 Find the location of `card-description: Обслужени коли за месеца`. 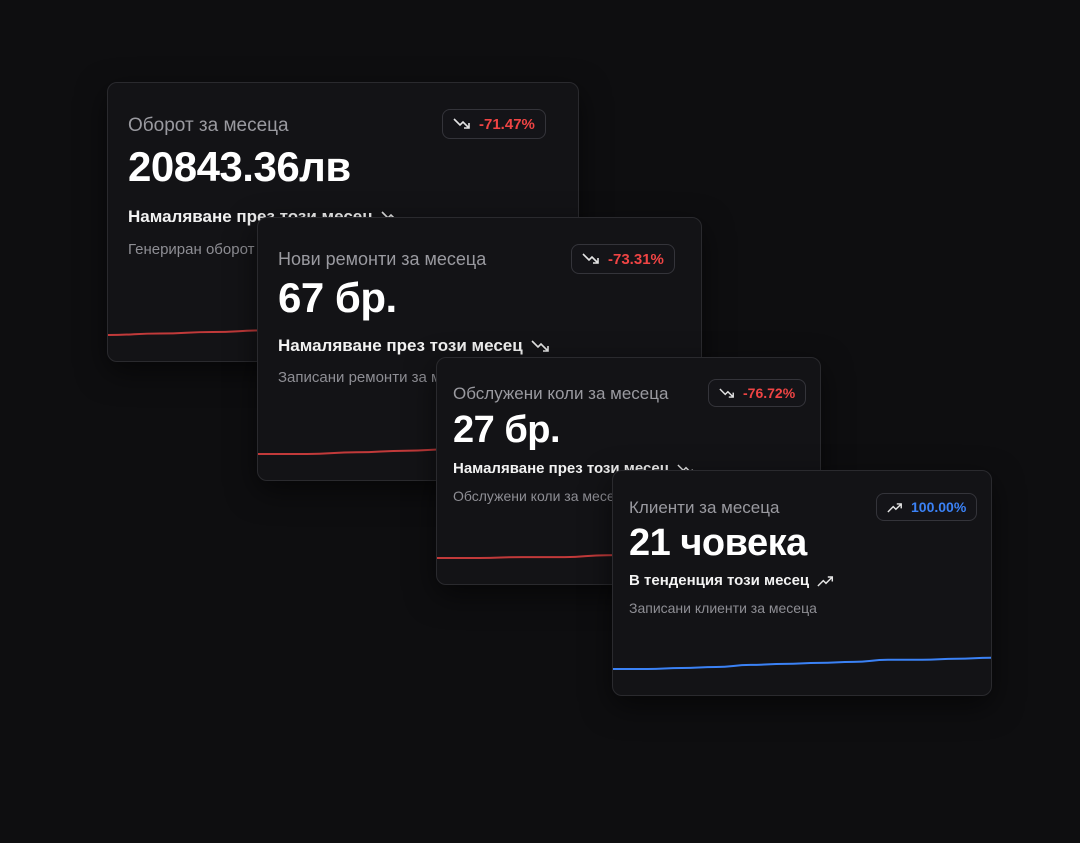

card-description: Обслужени коли за месеца is located at coordinates (542, 496).